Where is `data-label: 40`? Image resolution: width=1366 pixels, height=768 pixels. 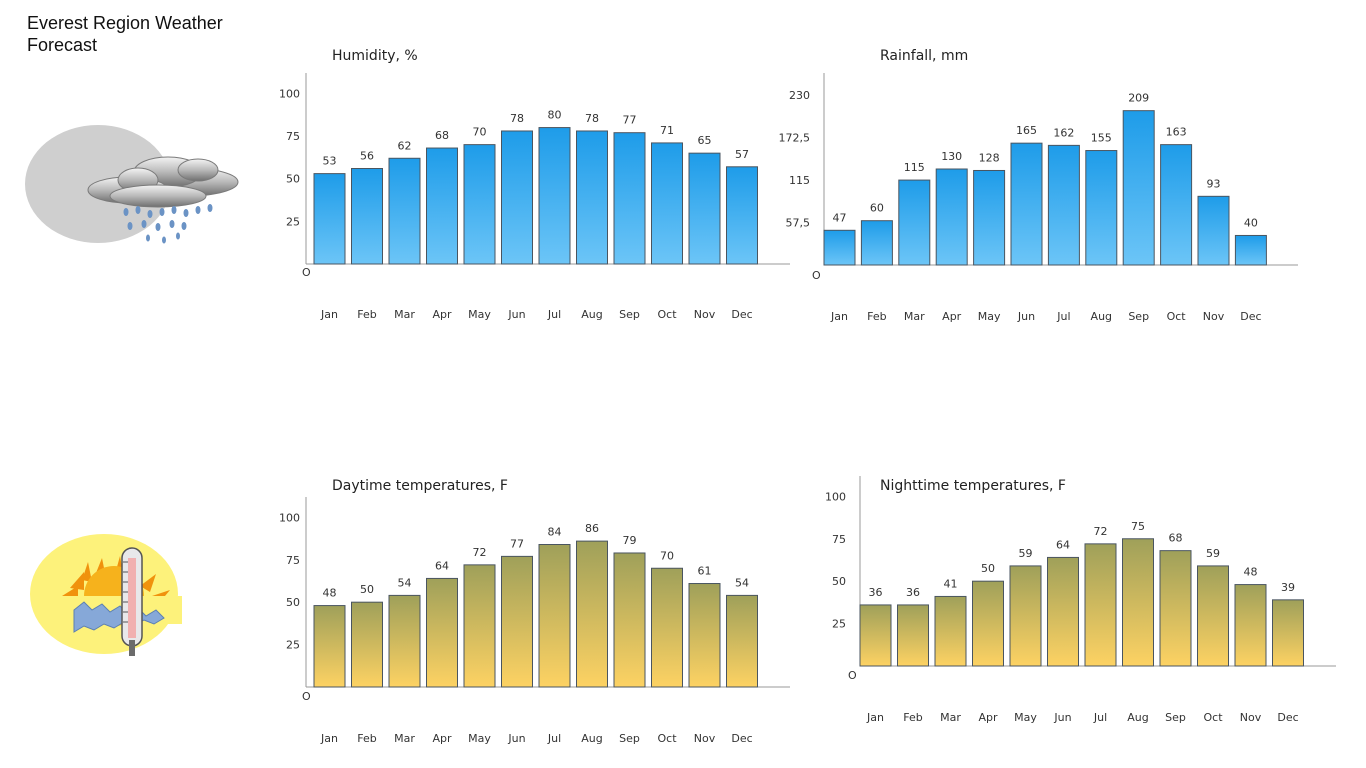
data-label: 40 is located at coordinates (1251, 222).